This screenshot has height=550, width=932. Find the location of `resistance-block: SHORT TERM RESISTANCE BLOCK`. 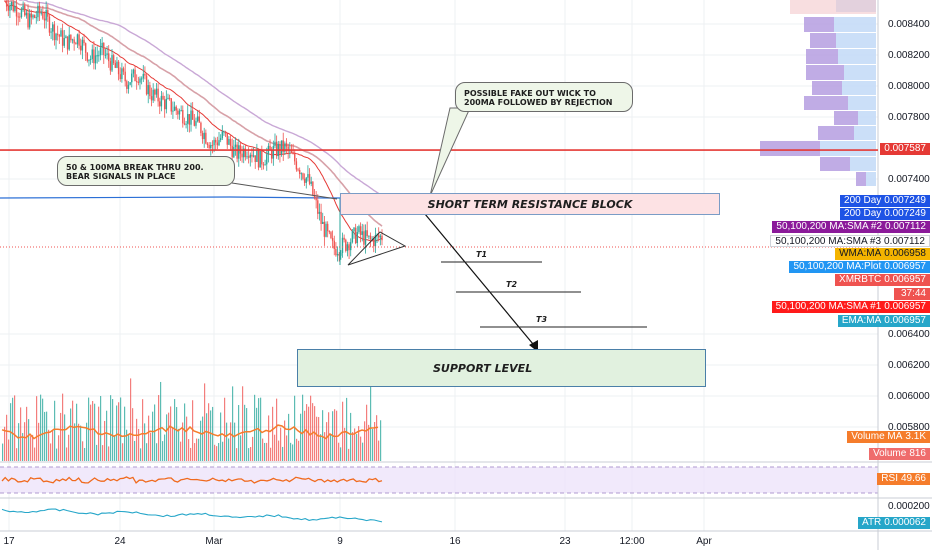

resistance-block: SHORT TERM RESISTANCE BLOCK is located at coordinates (530, 204).